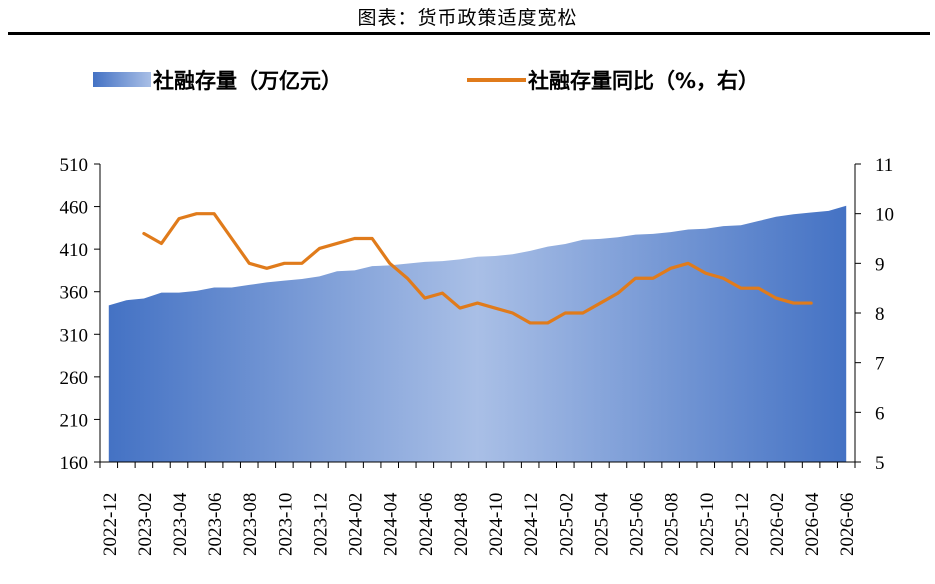 The height and width of the screenshot is (584, 935). Describe the element at coordinates (391, 524) in the screenshot. I see `x-tick-label: 2024-04` at that location.